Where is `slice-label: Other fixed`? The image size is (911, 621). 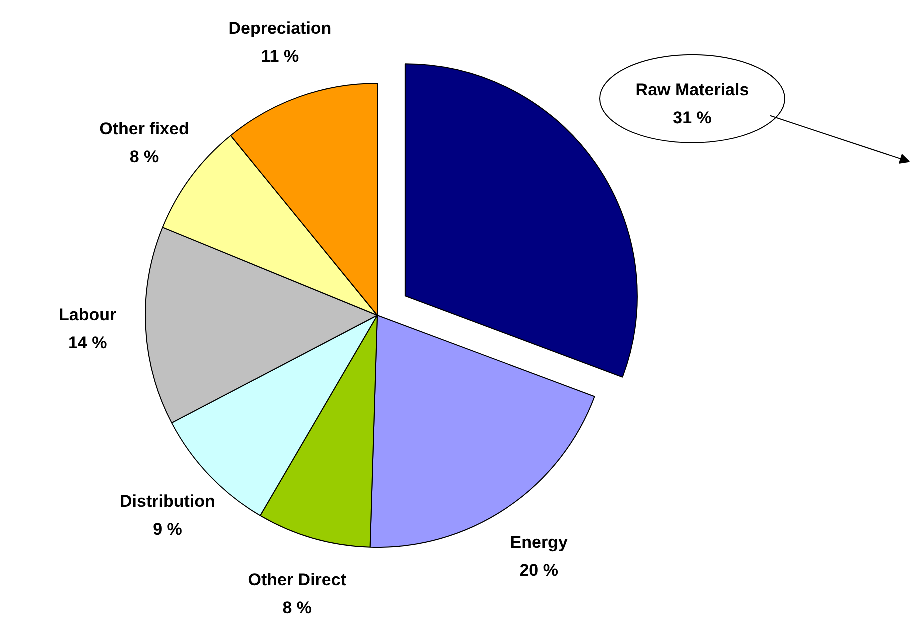 slice-label: Other fixed is located at coordinates (145, 128).